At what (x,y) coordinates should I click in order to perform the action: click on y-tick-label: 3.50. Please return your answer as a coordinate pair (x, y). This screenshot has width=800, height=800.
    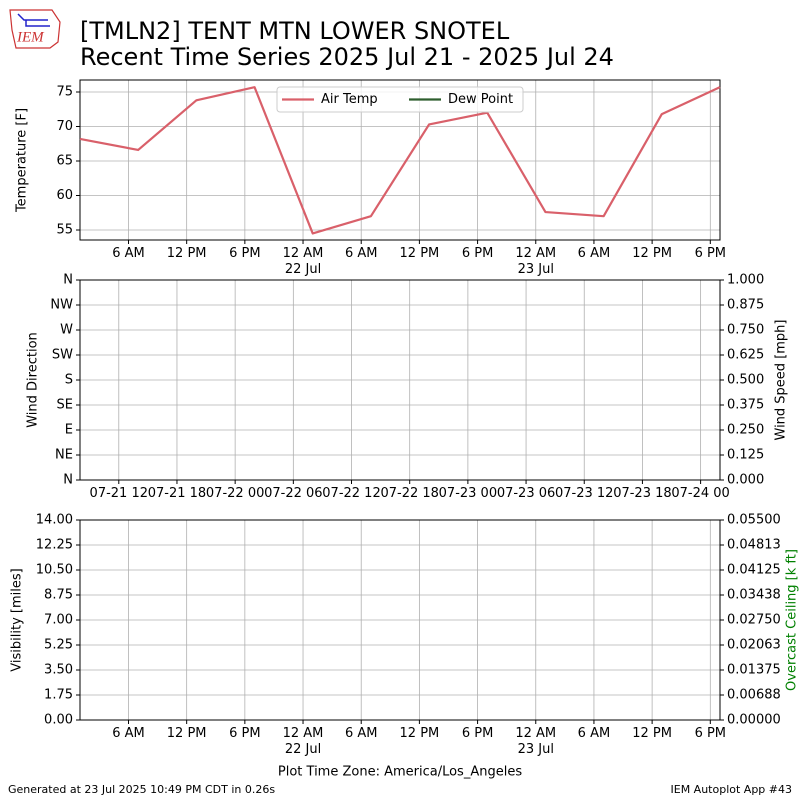
    Looking at the image, I should click on (58, 670).